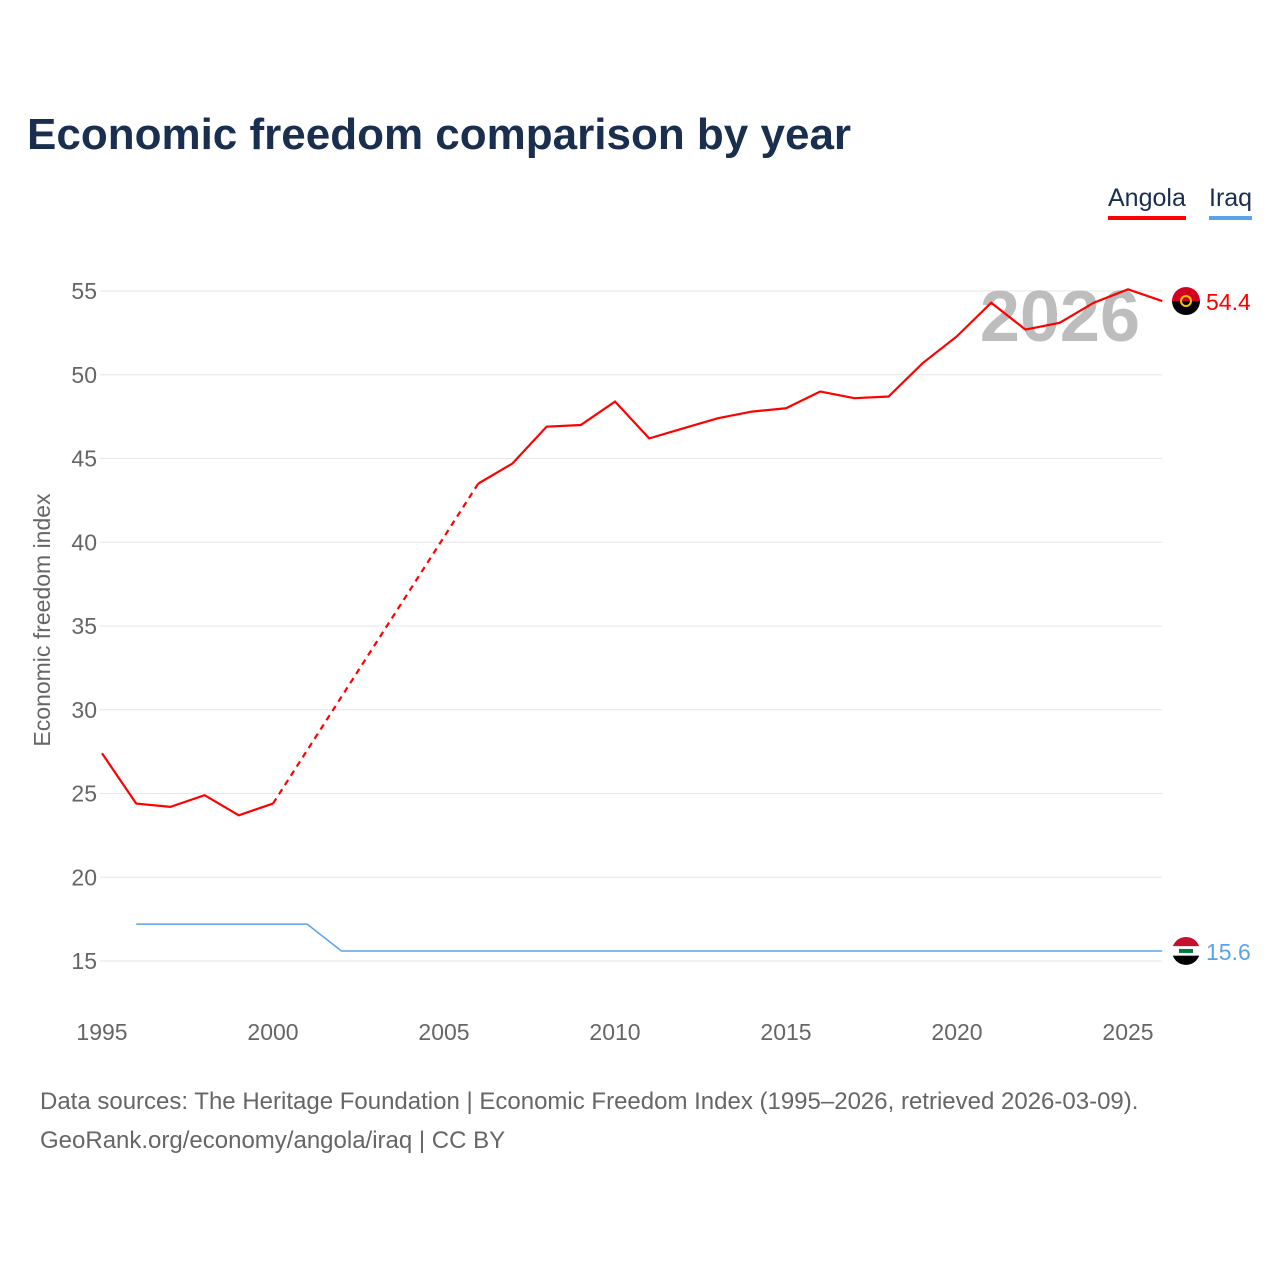 The image size is (1280, 1280). Describe the element at coordinates (42, 620) in the screenshot. I see `y-axis-label: Economic freedom index` at that location.